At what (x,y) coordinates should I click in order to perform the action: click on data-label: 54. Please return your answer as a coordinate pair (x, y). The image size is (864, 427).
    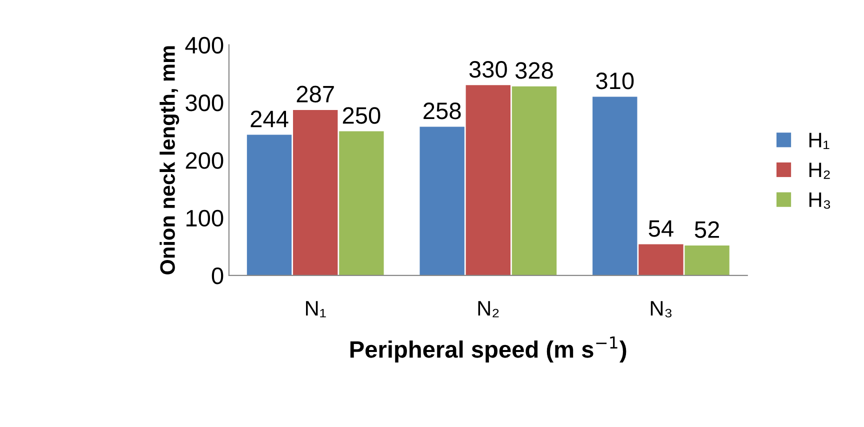
    Looking at the image, I should click on (661, 228).